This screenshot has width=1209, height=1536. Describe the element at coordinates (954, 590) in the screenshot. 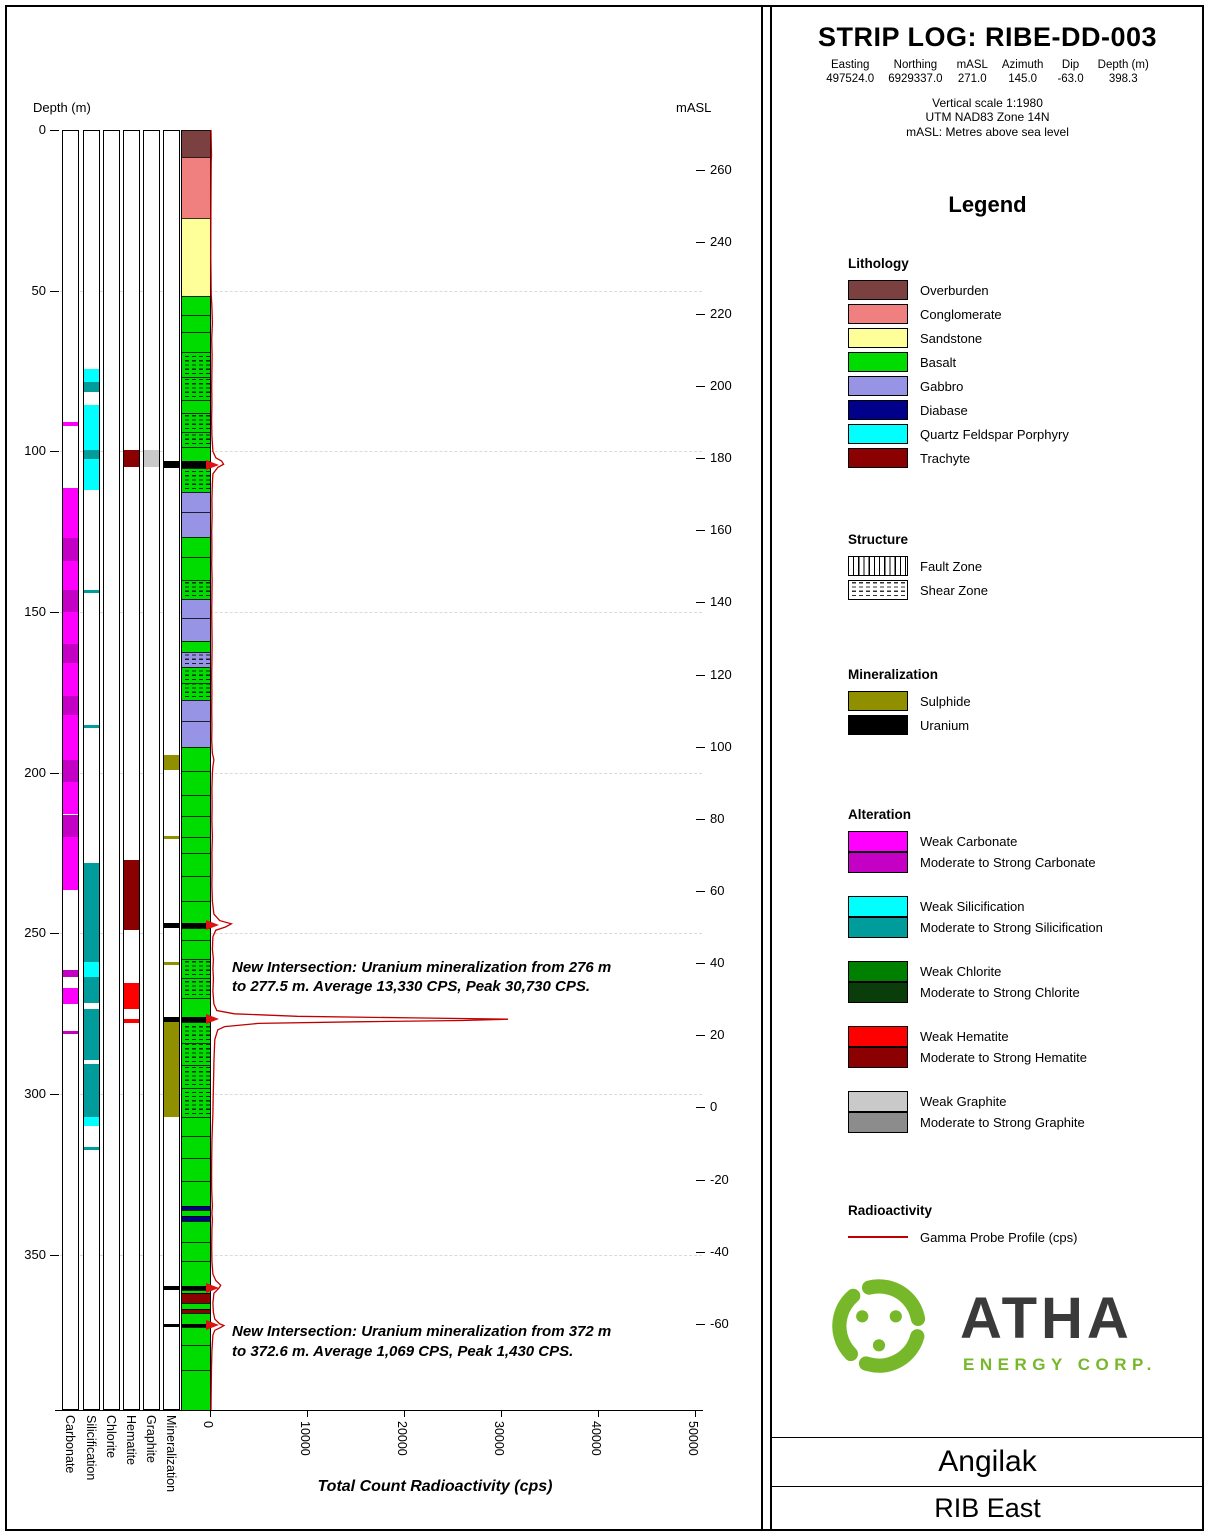

I see `legend-structure-item-label: Shear Zone` at that location.